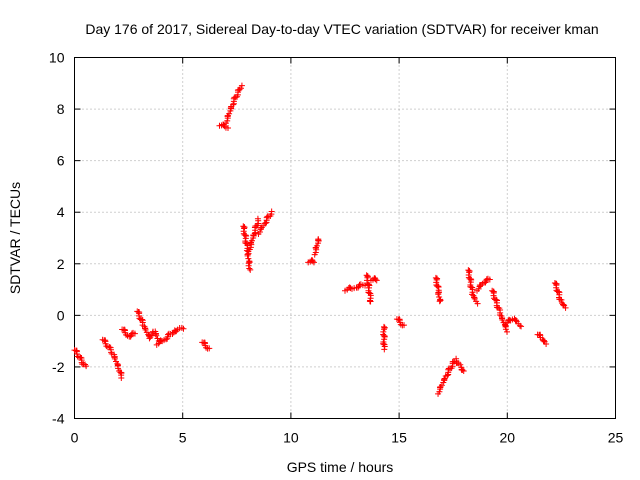  What do you see at coordinates (508, 438) in the screenshot?
I see `x-tick-label: 20` at bounding box center [508, 438].